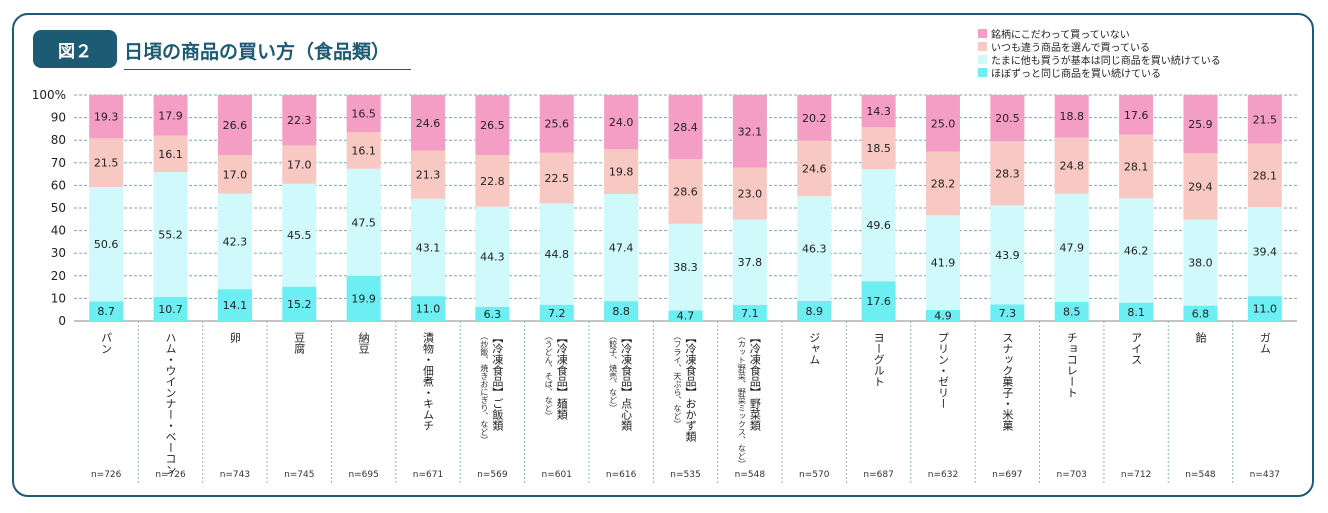 This screenshot has width=1328, height=513. What do you see at coordinates (58, 185) in the screenshot?
I see `y-tick-label: 60` at bounding box center [58, 185].